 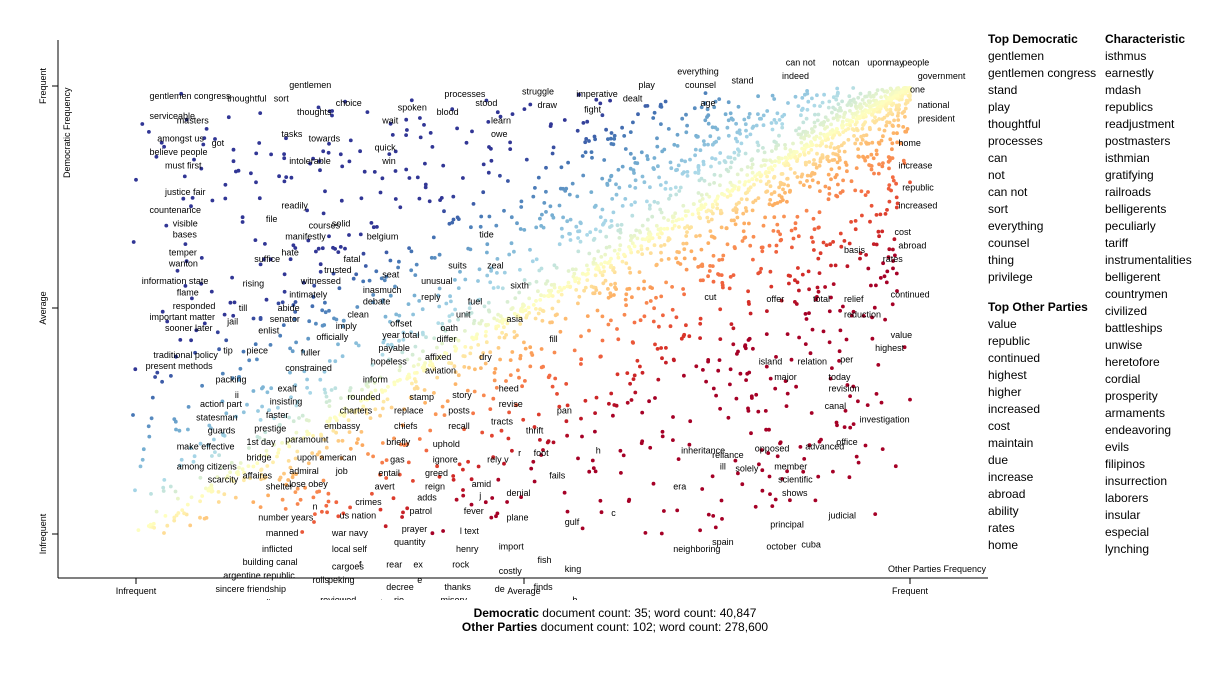 I want to click on term-label: masters, so click(x=193, y=121).